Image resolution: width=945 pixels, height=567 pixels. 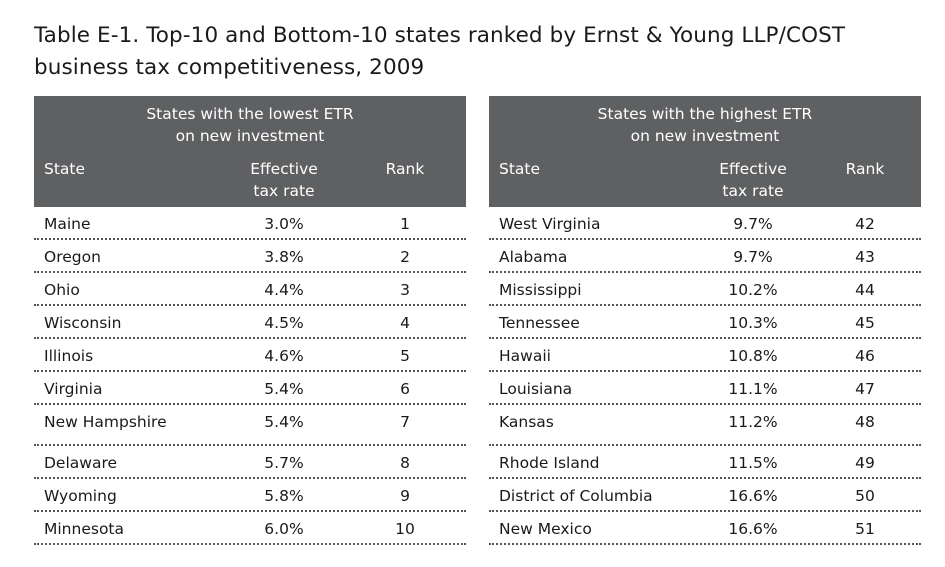 What do you see at coordinates (705, 425) in the screenshot?
I see `table-row: Kansas 11.2% 48` at bounding box center [705, 425].